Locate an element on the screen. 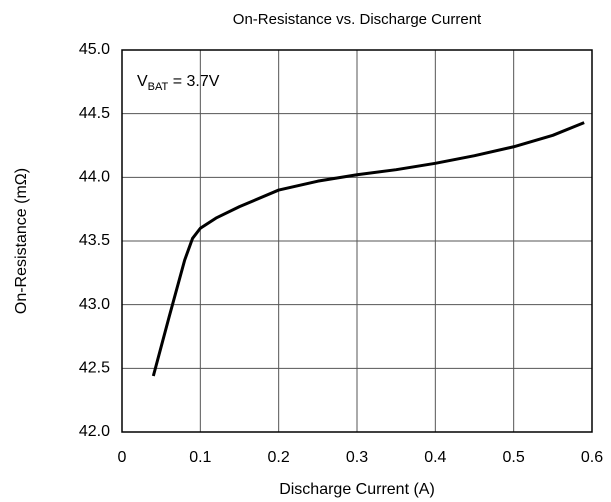 The width and height of the screenshot is (611, 502). annotation-main: V is located at coordinates (142, 81).